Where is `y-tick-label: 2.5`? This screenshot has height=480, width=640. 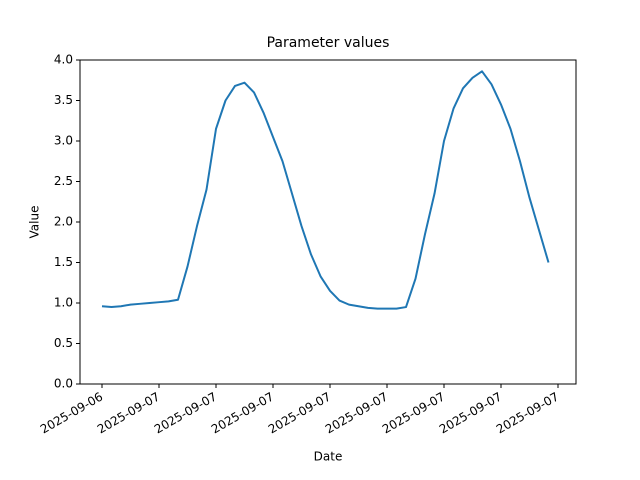 y-tick-label: 2.5 is located at coordinates (63, 181).